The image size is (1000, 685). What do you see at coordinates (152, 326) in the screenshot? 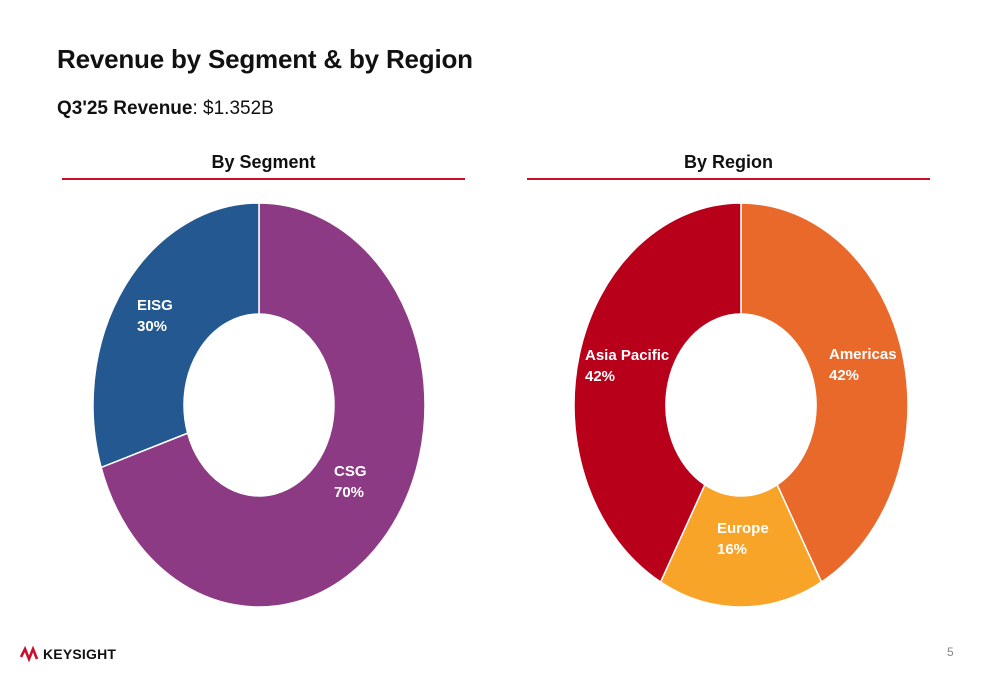
I see `segment-value-eisg: 30%` at bounding box center [152, 326].